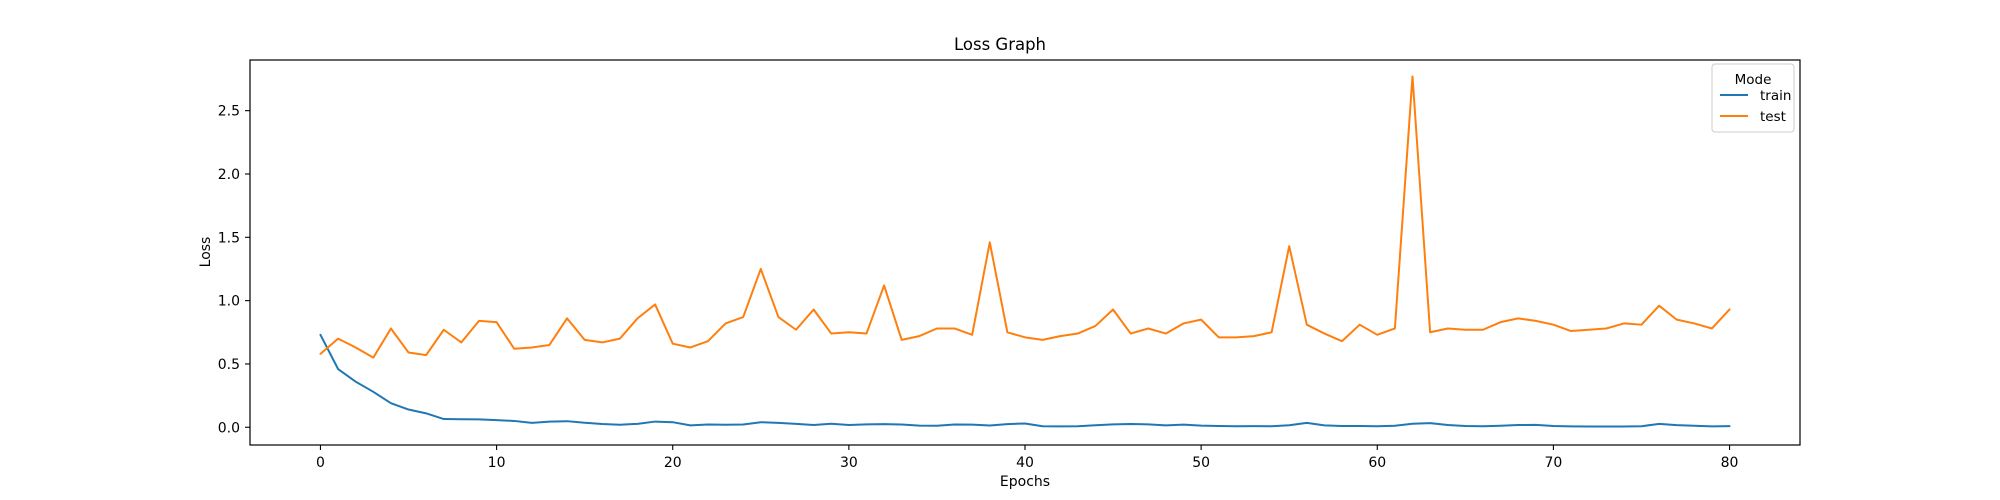  I want to click on x-axis-ticks: 0 10 20 30 40 50 60 70 80, so click(1027, 458).